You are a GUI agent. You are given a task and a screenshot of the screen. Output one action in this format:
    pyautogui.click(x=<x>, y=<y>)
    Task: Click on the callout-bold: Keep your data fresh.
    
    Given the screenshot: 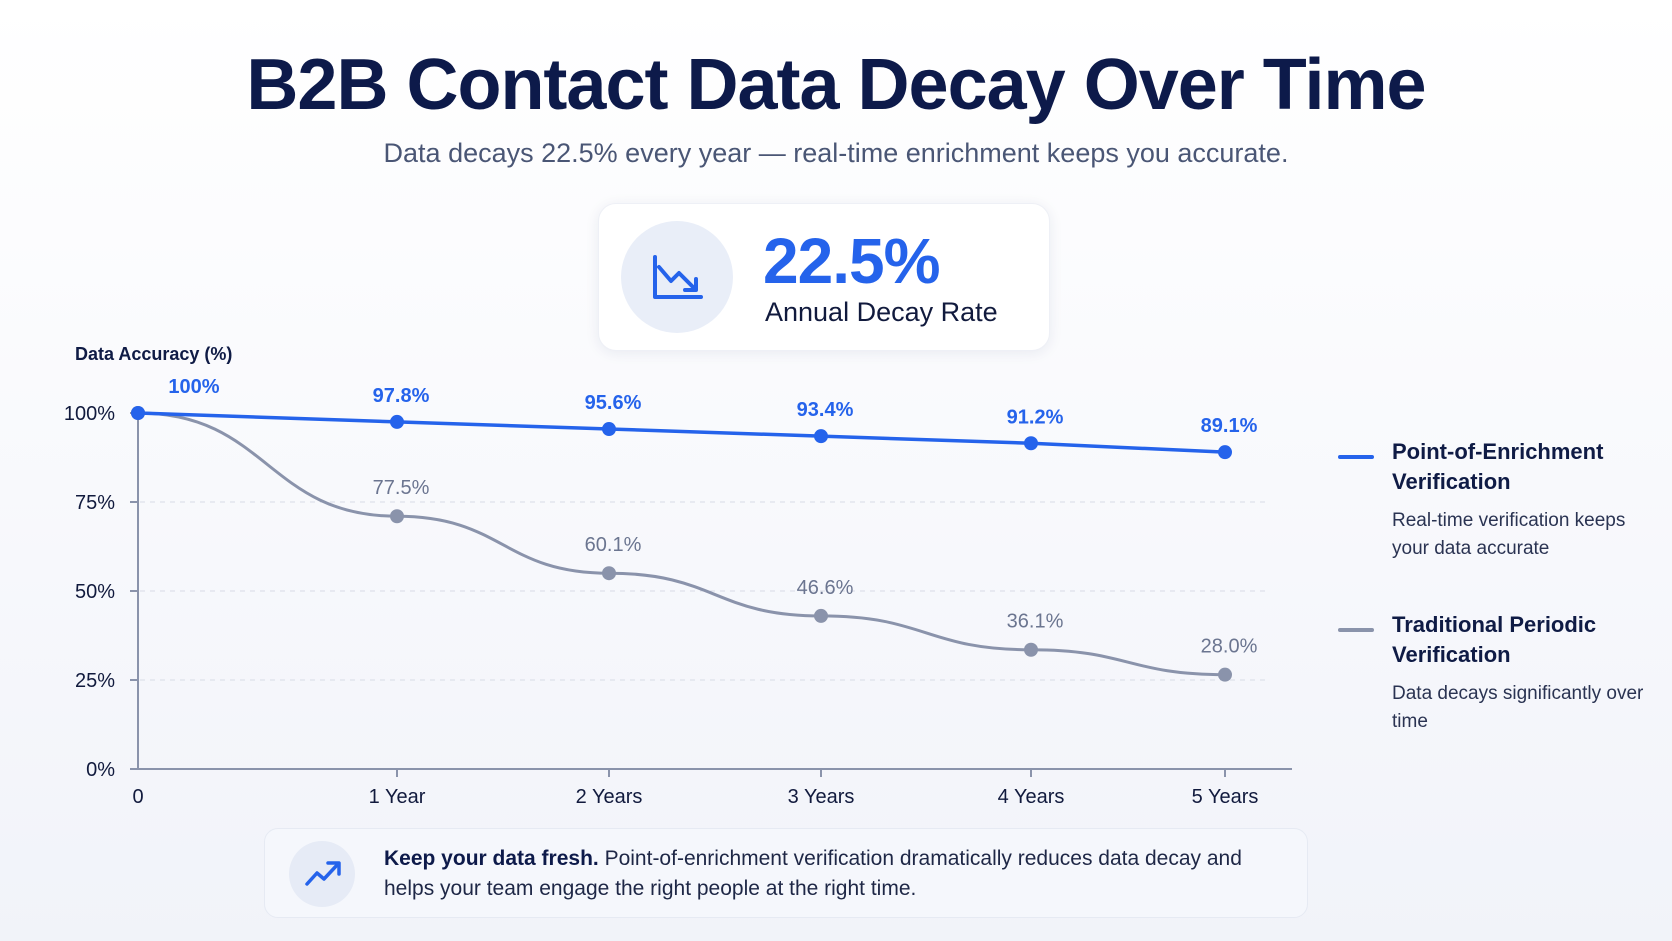 What is the action you would take?
    pyautogui.click(x=491, y=858)
    